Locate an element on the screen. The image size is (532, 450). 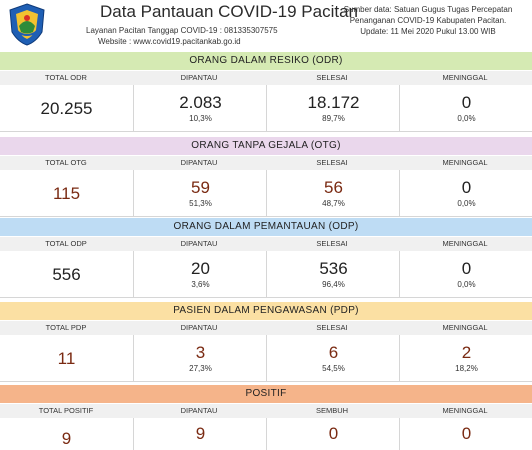
stat-cell: 2.083 10,3% is located at coordinates (200, 108).